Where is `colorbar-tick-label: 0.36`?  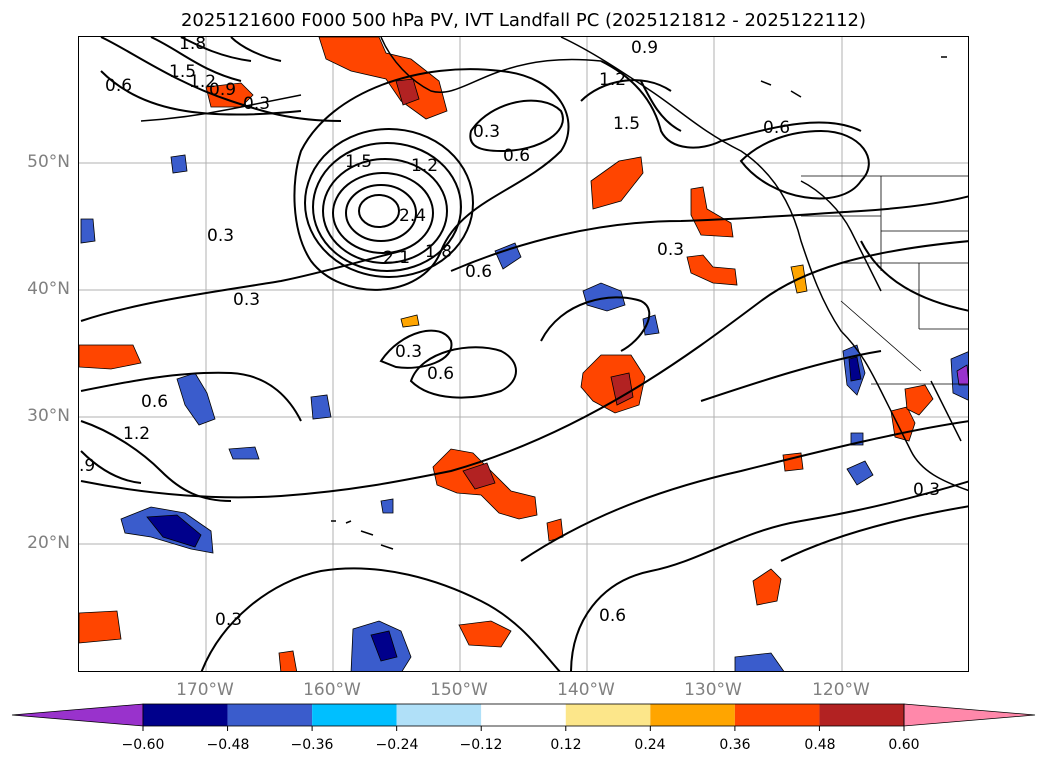
colorbar-tick-label: 0.36 is located at coordinates (735, 745).